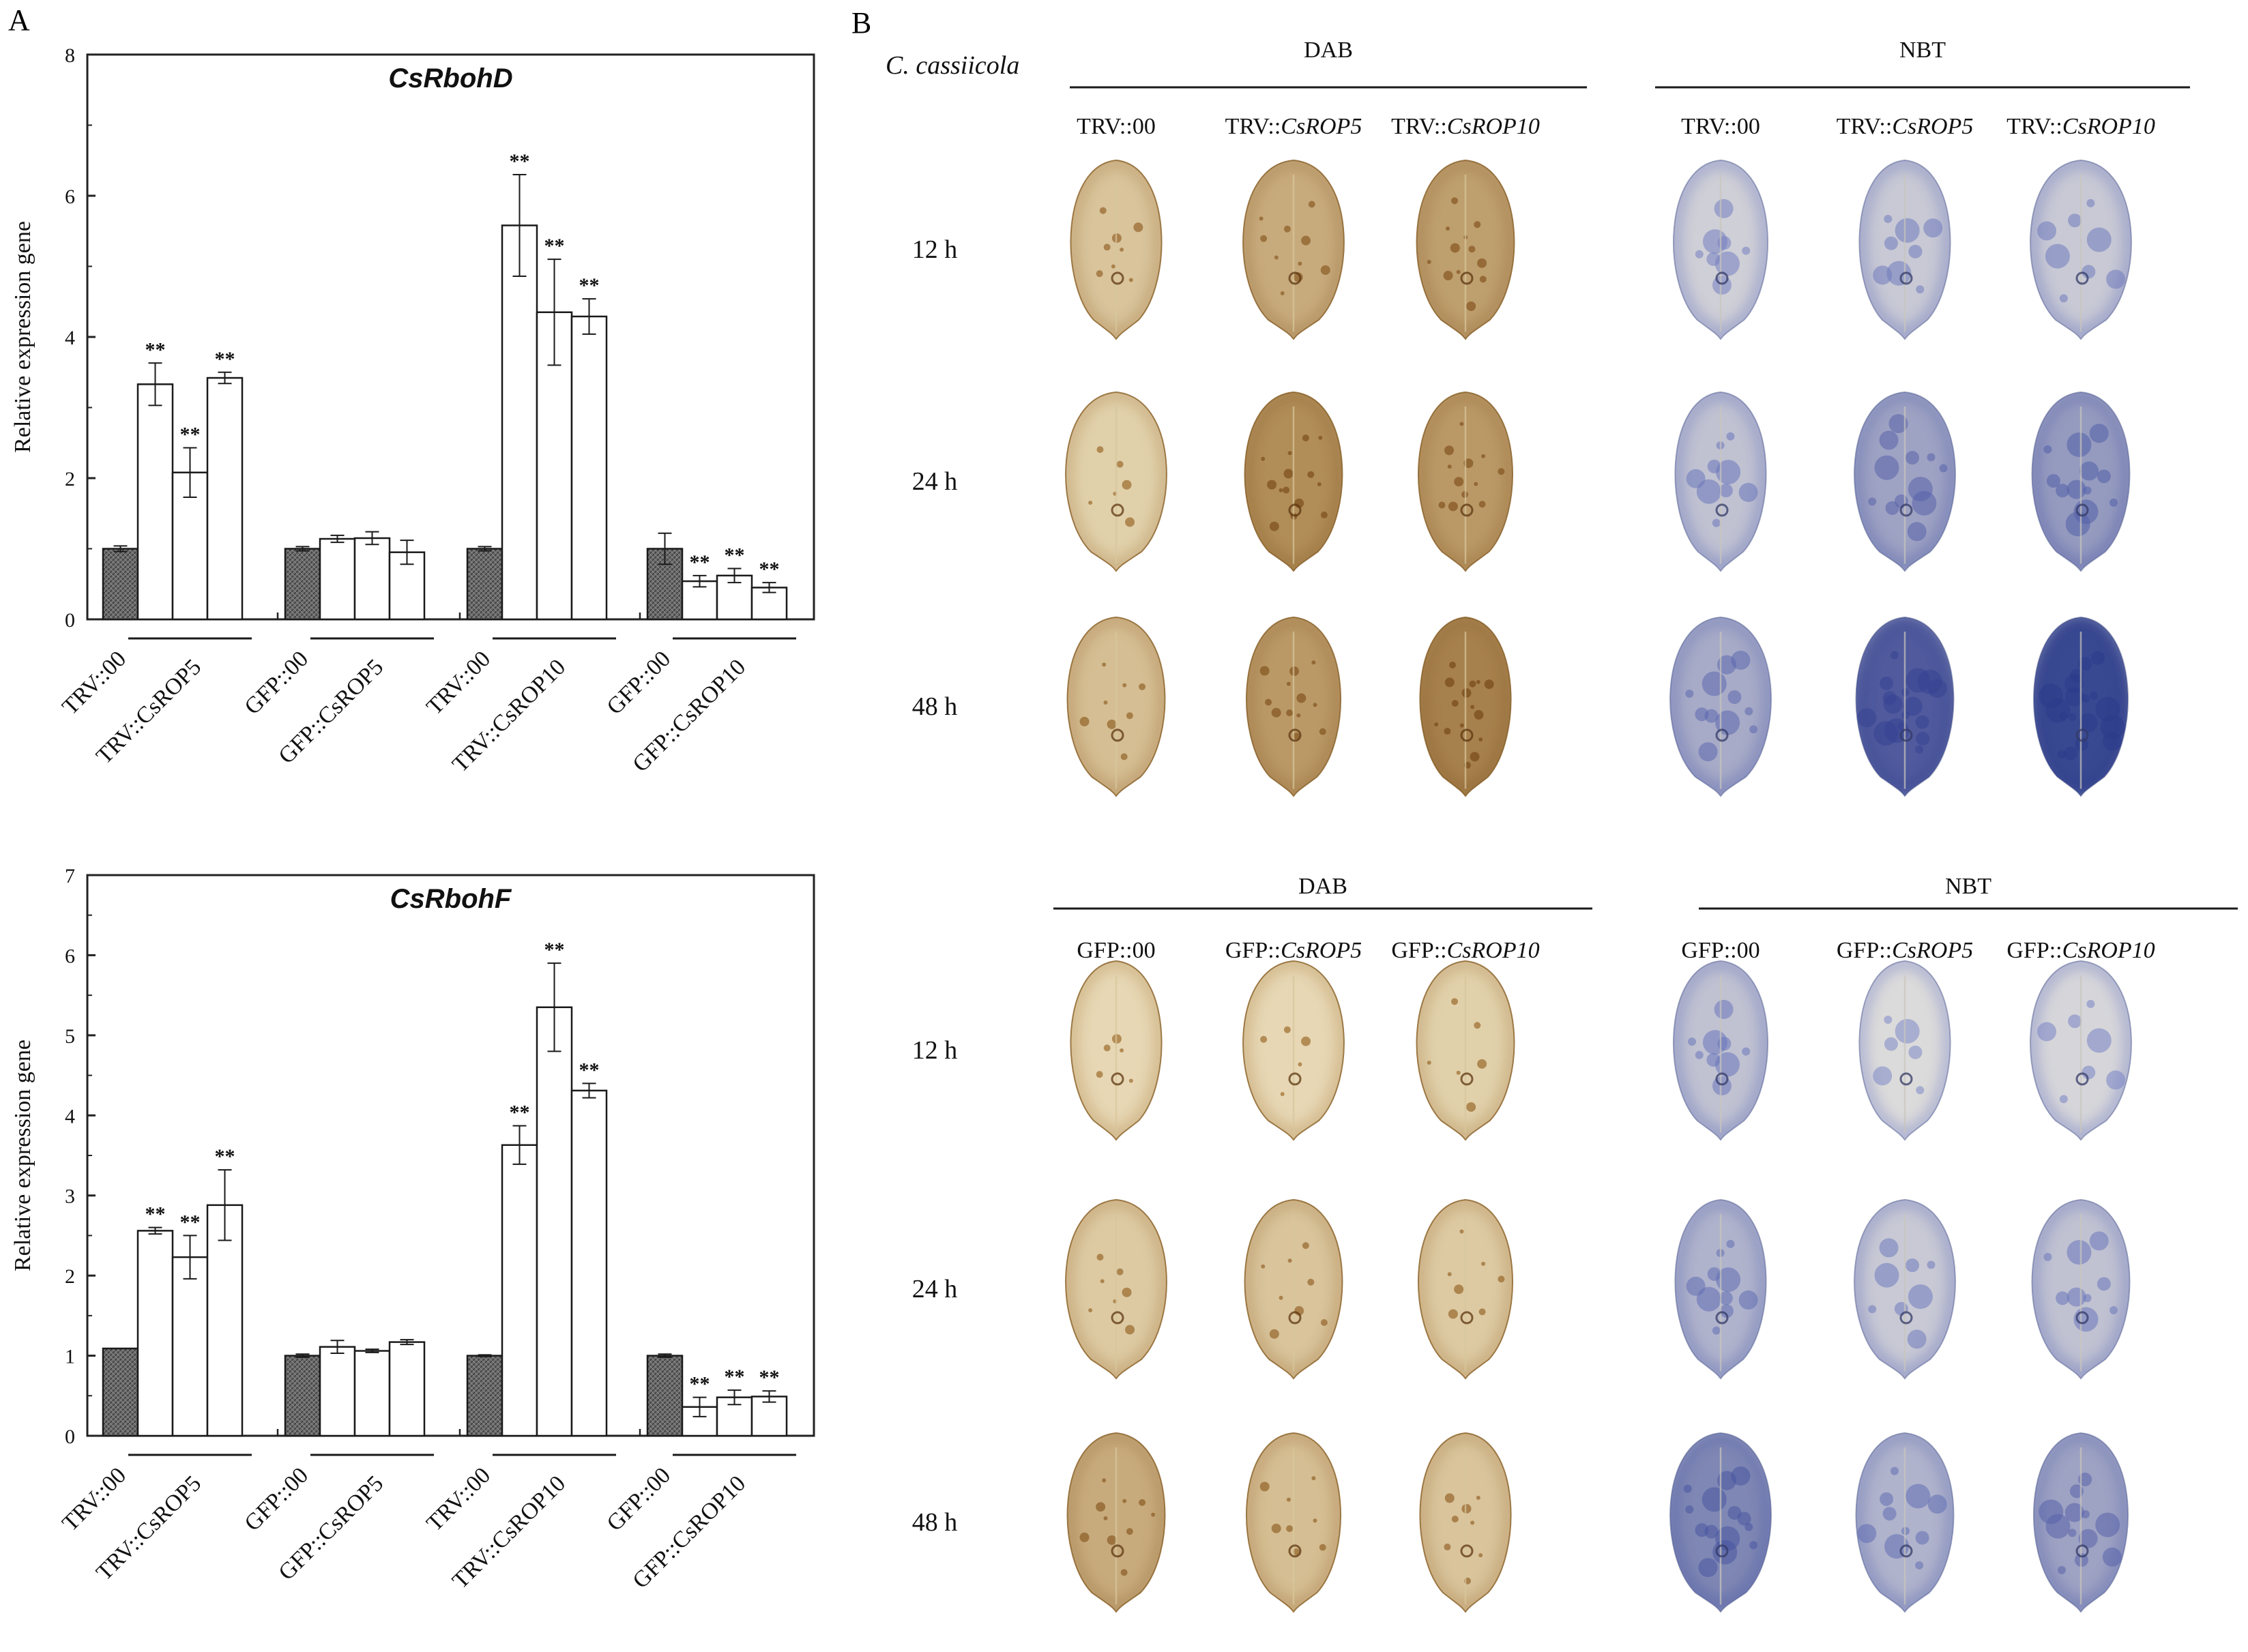 The width and height of the screenshot is (2248, 1652). What do you see at coordinates (70, 956) in the screenshot?
I see `y-tick-label: 6` at bounding box center [70, 956].